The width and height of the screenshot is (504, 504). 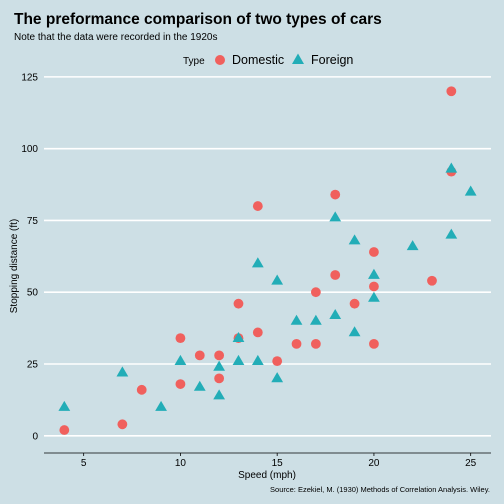 I want to click on legend-foreign-triangle-icon, so click(x=298, y=58).